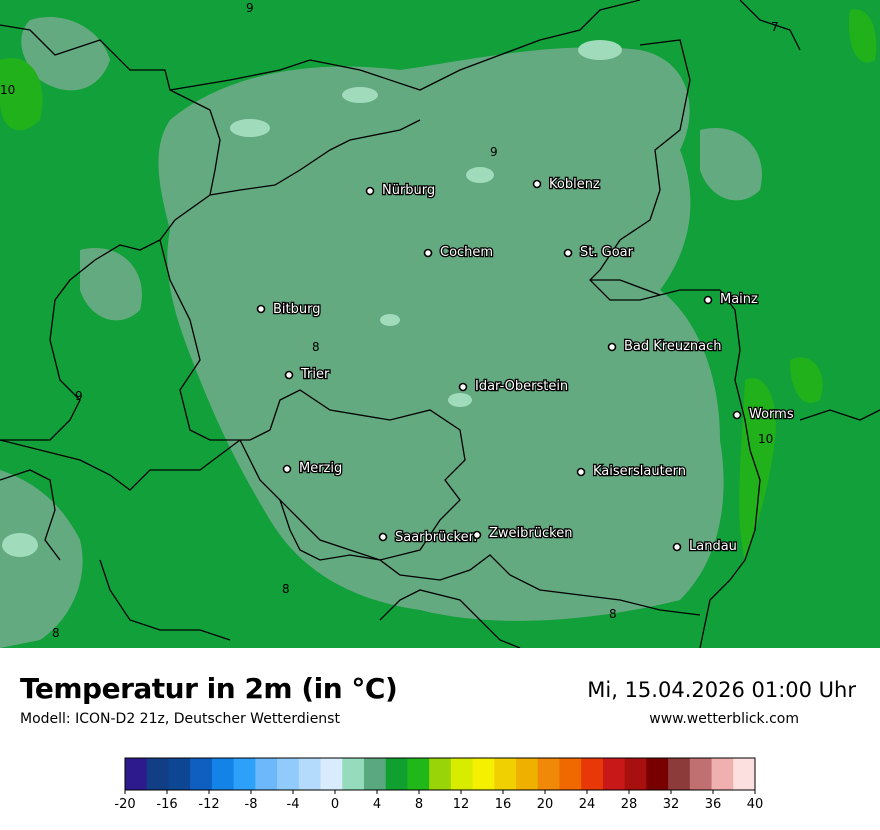  I want to click on city-cochem: Cochem, so click(458, 252).